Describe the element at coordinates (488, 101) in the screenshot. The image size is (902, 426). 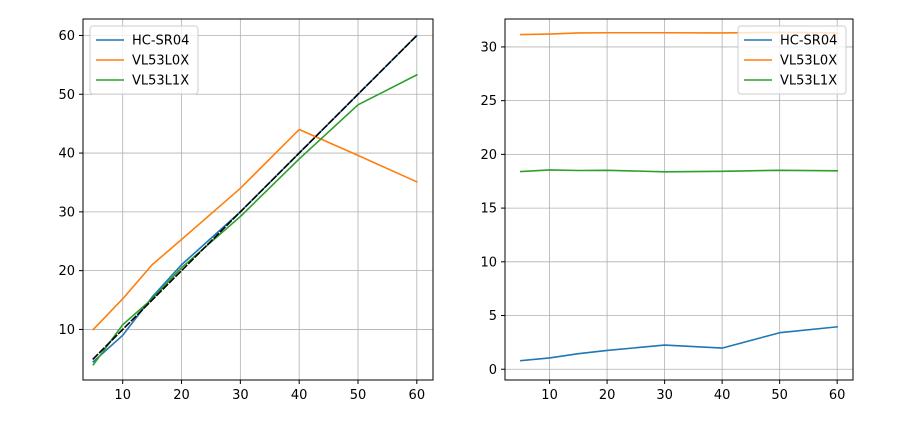
I see `y-tick-label: 25` at that location.